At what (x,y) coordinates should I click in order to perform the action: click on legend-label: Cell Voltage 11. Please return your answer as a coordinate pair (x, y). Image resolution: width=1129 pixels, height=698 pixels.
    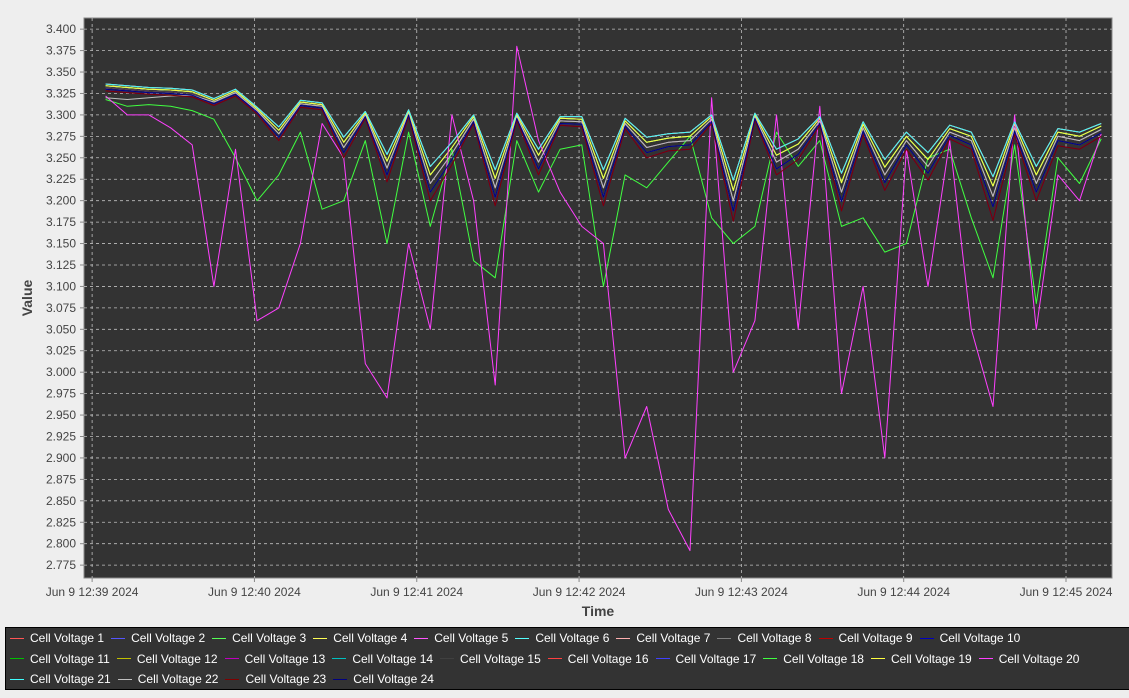
    Looking at the image, I should click on (70, 658).